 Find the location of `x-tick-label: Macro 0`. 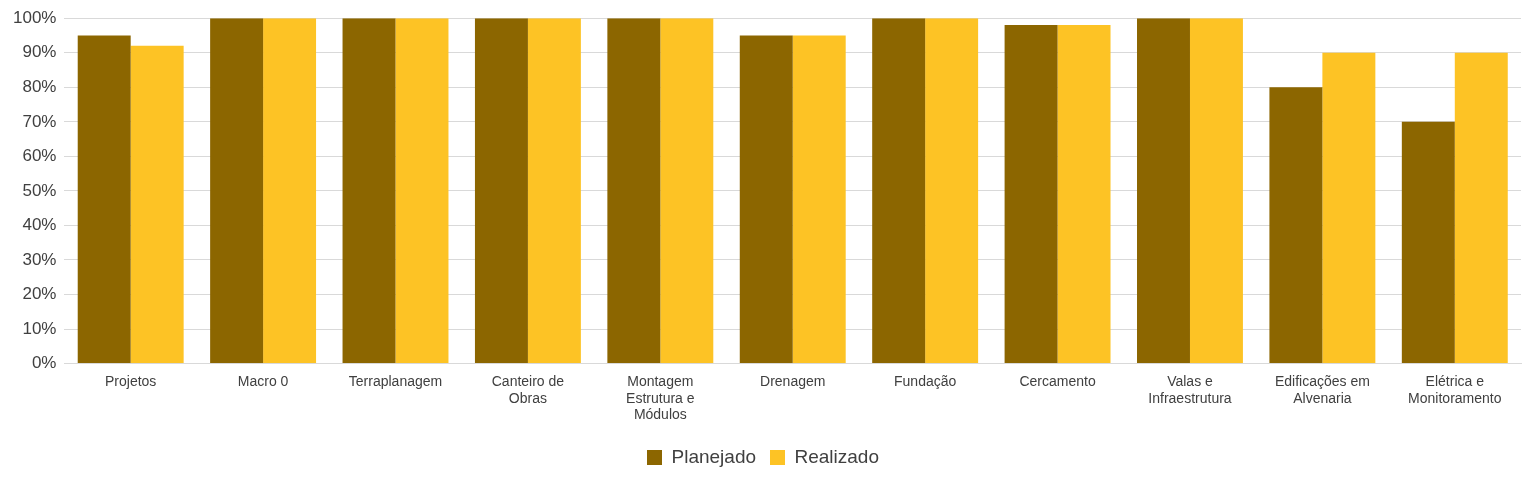

x-tick-label: Macro 0 is located at coordinates (263, 380).